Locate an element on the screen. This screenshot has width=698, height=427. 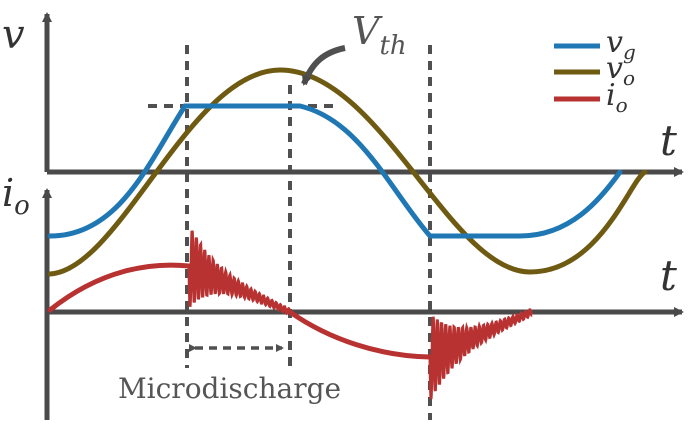
legend-label-io: io is located at coordinates (617, 97).